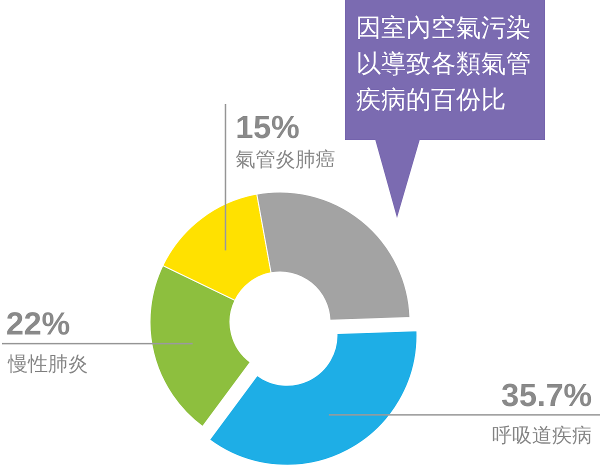 The image size is (600, 467). What do you see at coordinates (267, 127) in the screenshot?
I see `data-label: 15%` at bounding box center [267, 127].